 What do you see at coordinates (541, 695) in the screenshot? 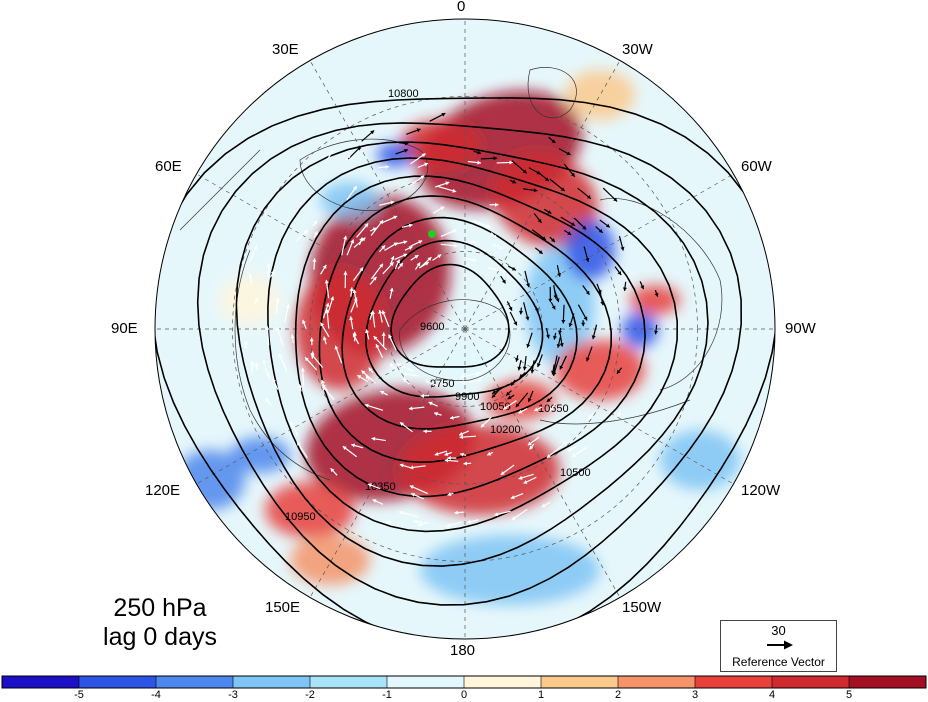
I see `colorbar-tick: 1` at bounding box center [541, 695].